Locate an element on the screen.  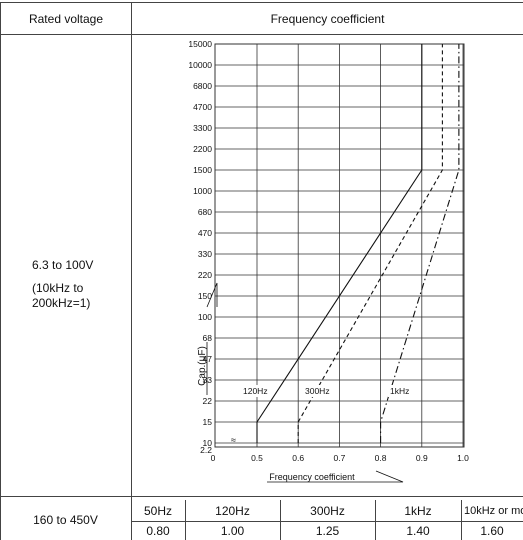
series-labels: 120Hz 300Hz 1kHz is located at coordinates (327, 391).